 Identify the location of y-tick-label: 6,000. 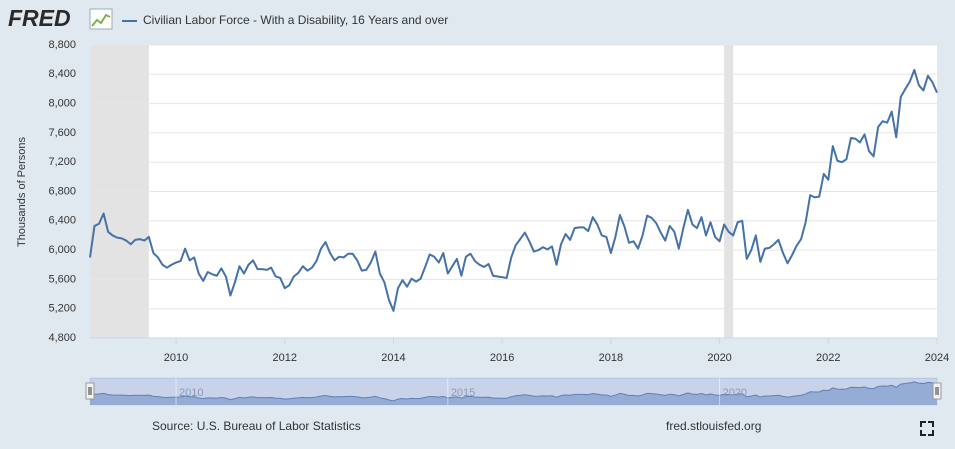
(62, 250).